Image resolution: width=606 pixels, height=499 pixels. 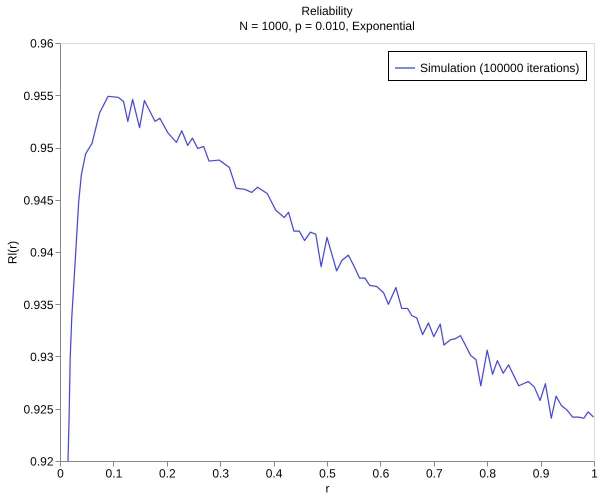 I want to click on y-tick-label: 0.945, so click(x=38, y=200).